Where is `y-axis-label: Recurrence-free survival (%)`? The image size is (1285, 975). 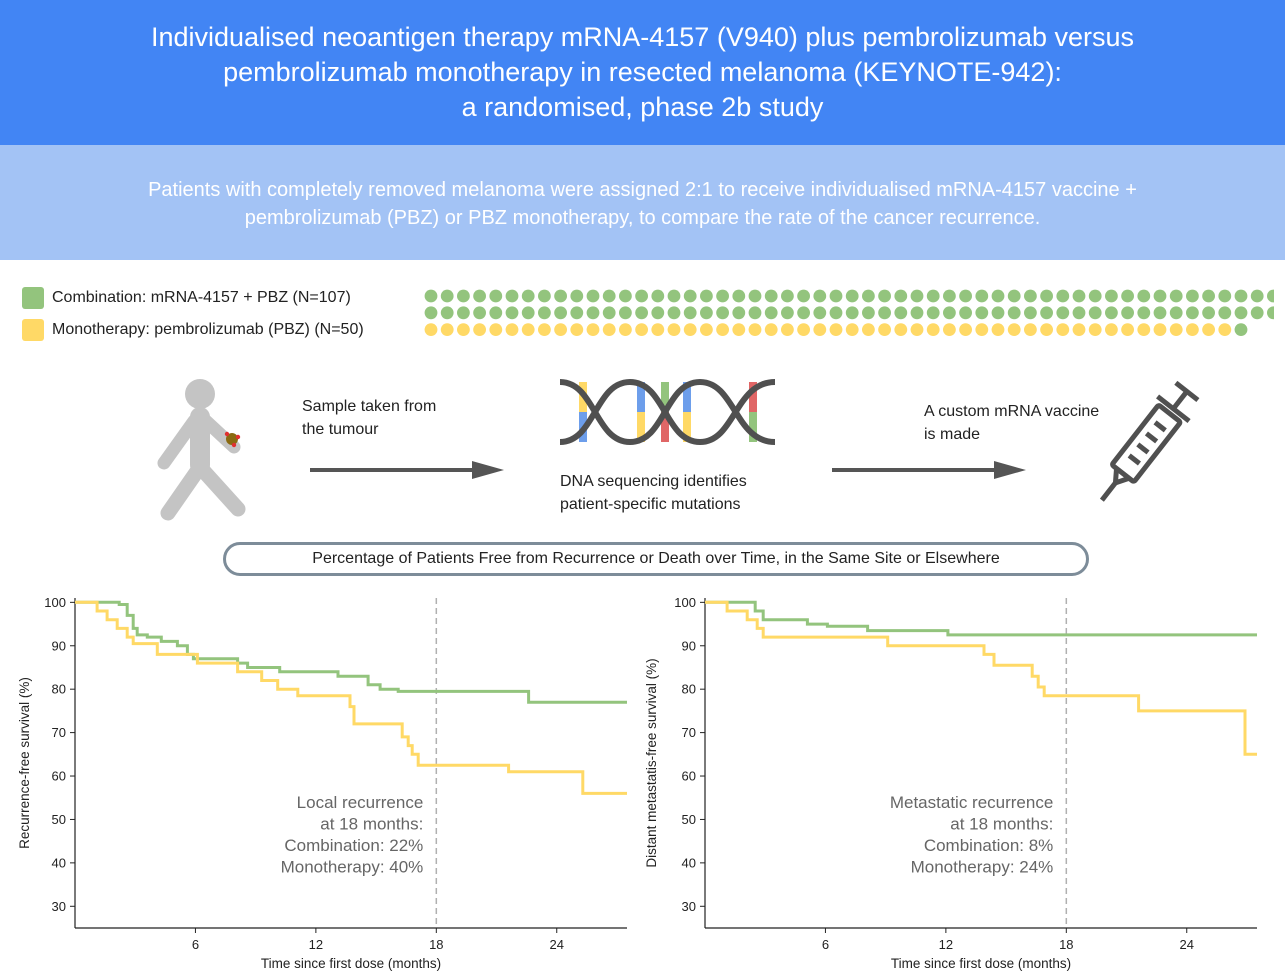
y-axis-label: Recurrence-free survival (%) is located at coordinates (24, 763).